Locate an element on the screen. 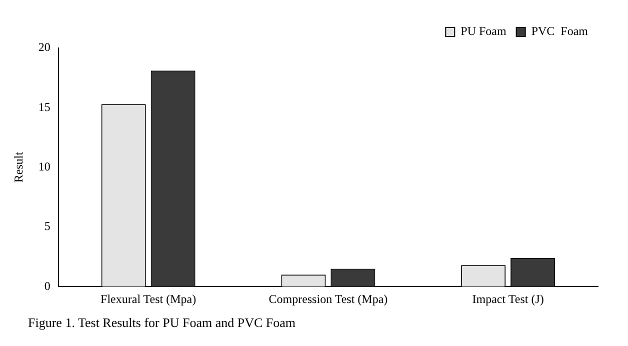 This screenshot has width=628, height=346. x-tick-label: Impact Test (J) is located at coordinates (508, 299).